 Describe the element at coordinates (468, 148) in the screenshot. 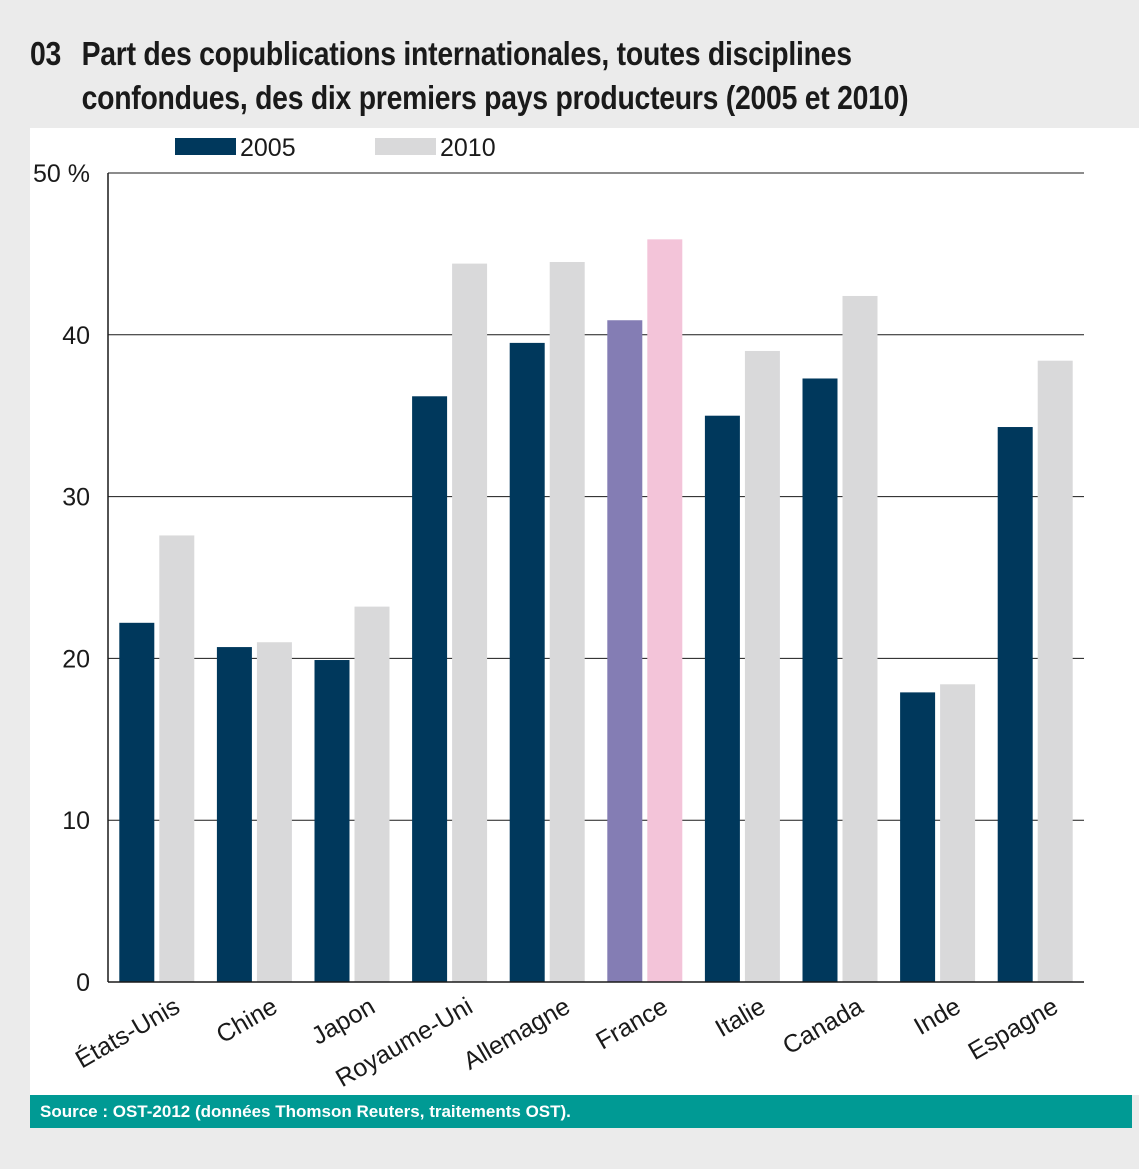

I see `legend-label: 2010` at that location.